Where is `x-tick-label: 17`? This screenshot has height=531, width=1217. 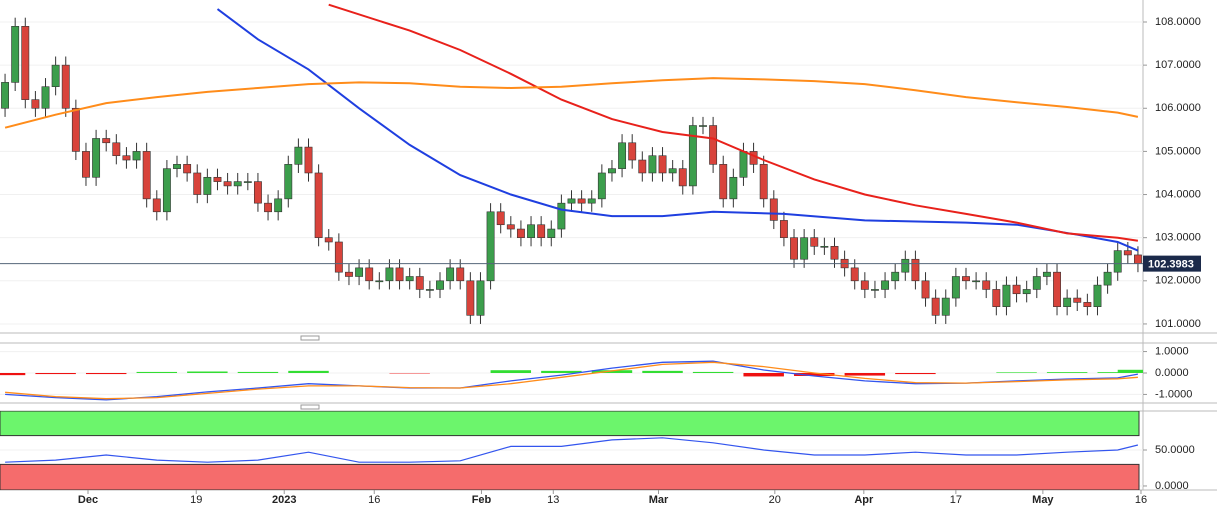
x-tick-label: 17 is located at coordinates (956, 500).